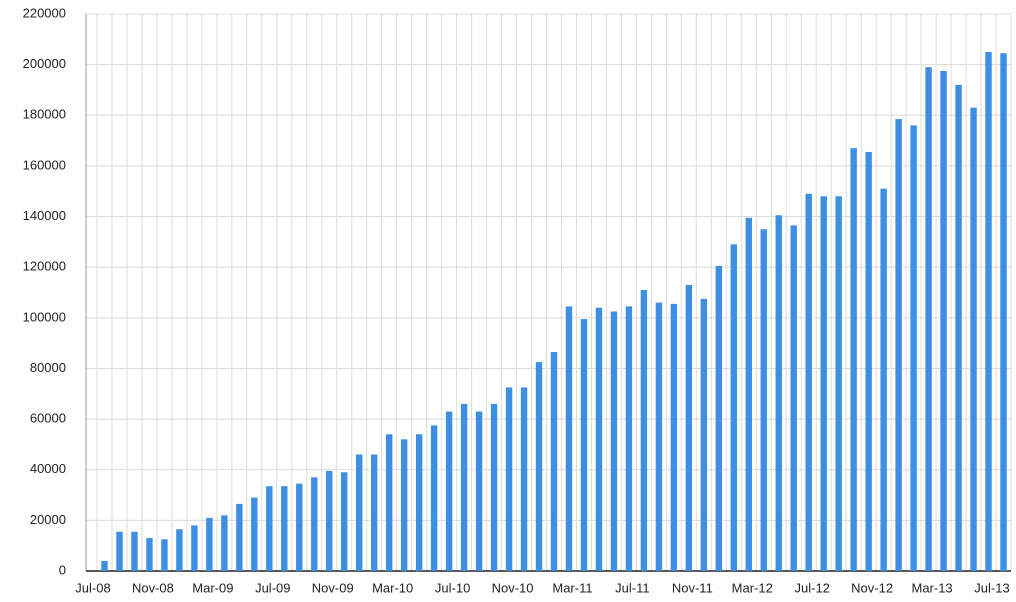  What do you see at coordinates (44, 215) in the screenshot?
I see `y-tick-label: 140000` at bounding box center [44, 215].